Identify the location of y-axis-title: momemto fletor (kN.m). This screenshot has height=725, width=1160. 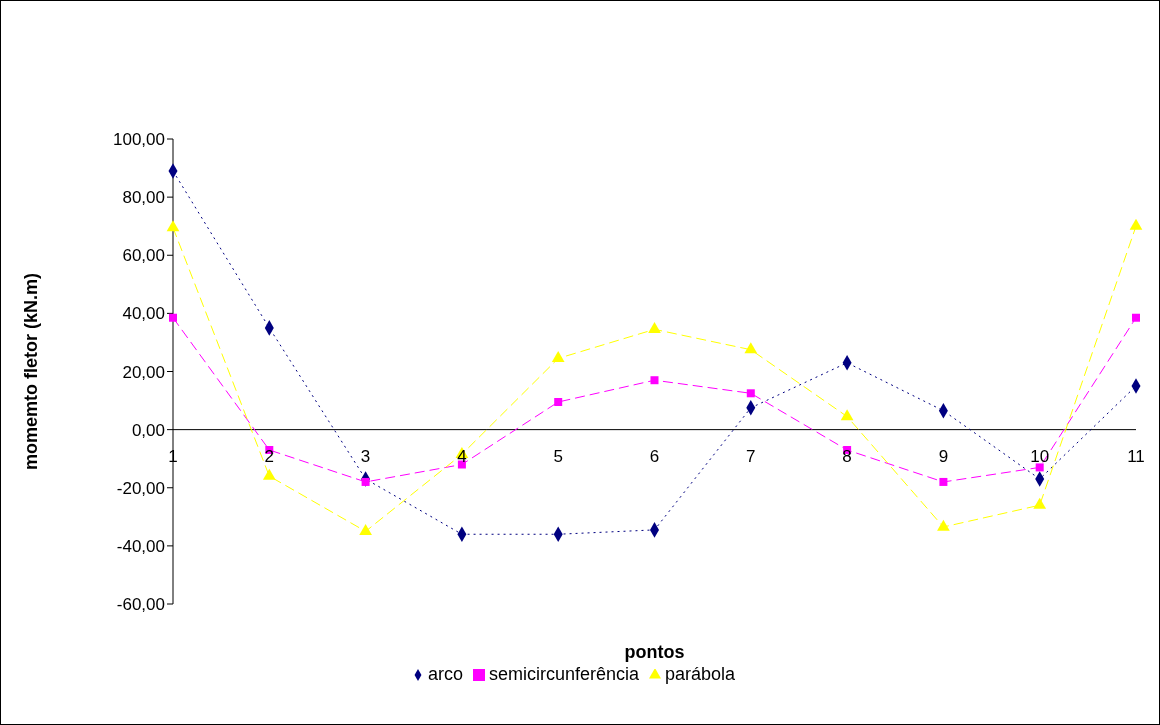
(31, 371).